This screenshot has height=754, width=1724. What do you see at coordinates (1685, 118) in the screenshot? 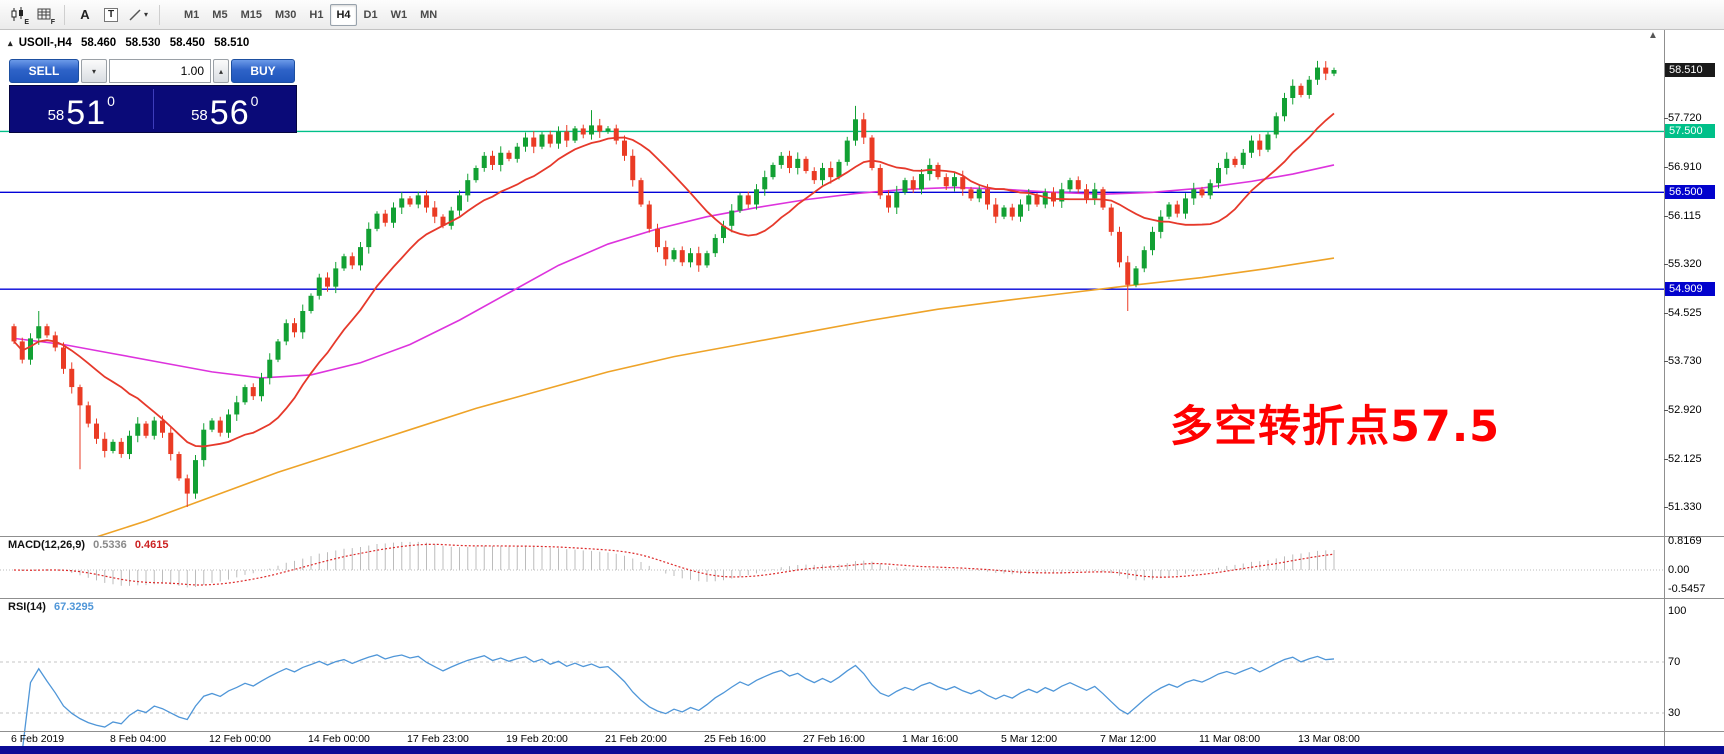
I see `price-axis-label: 57.720` at bounding box center [1685, 118].